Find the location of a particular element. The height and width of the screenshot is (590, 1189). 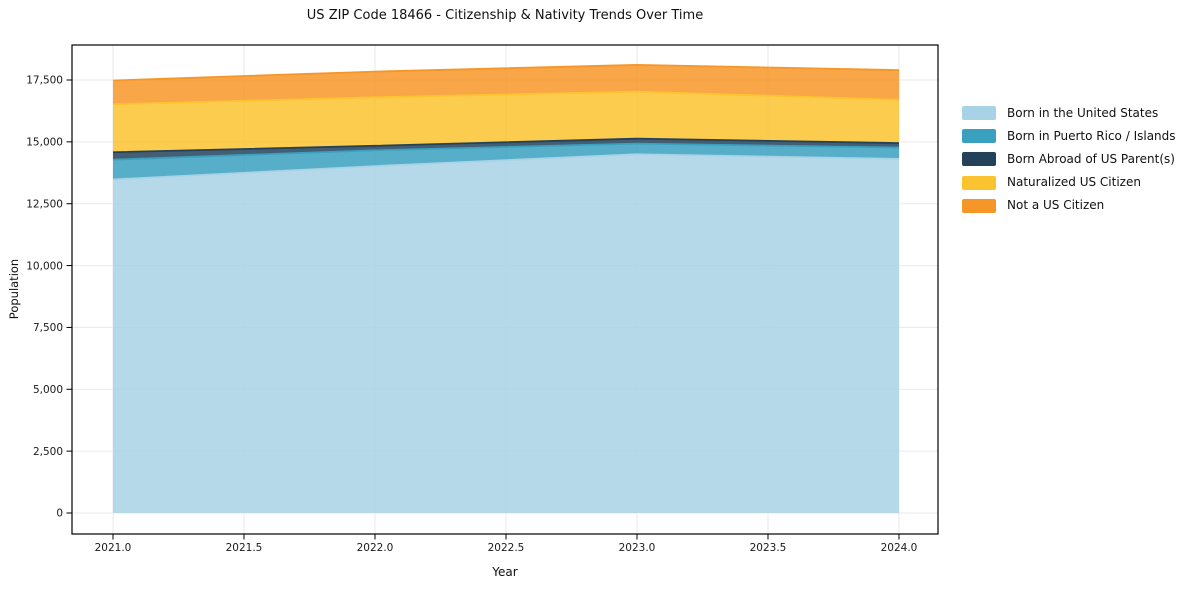

x-tick-label: 2022.5 is located at coordinates (506, 548).